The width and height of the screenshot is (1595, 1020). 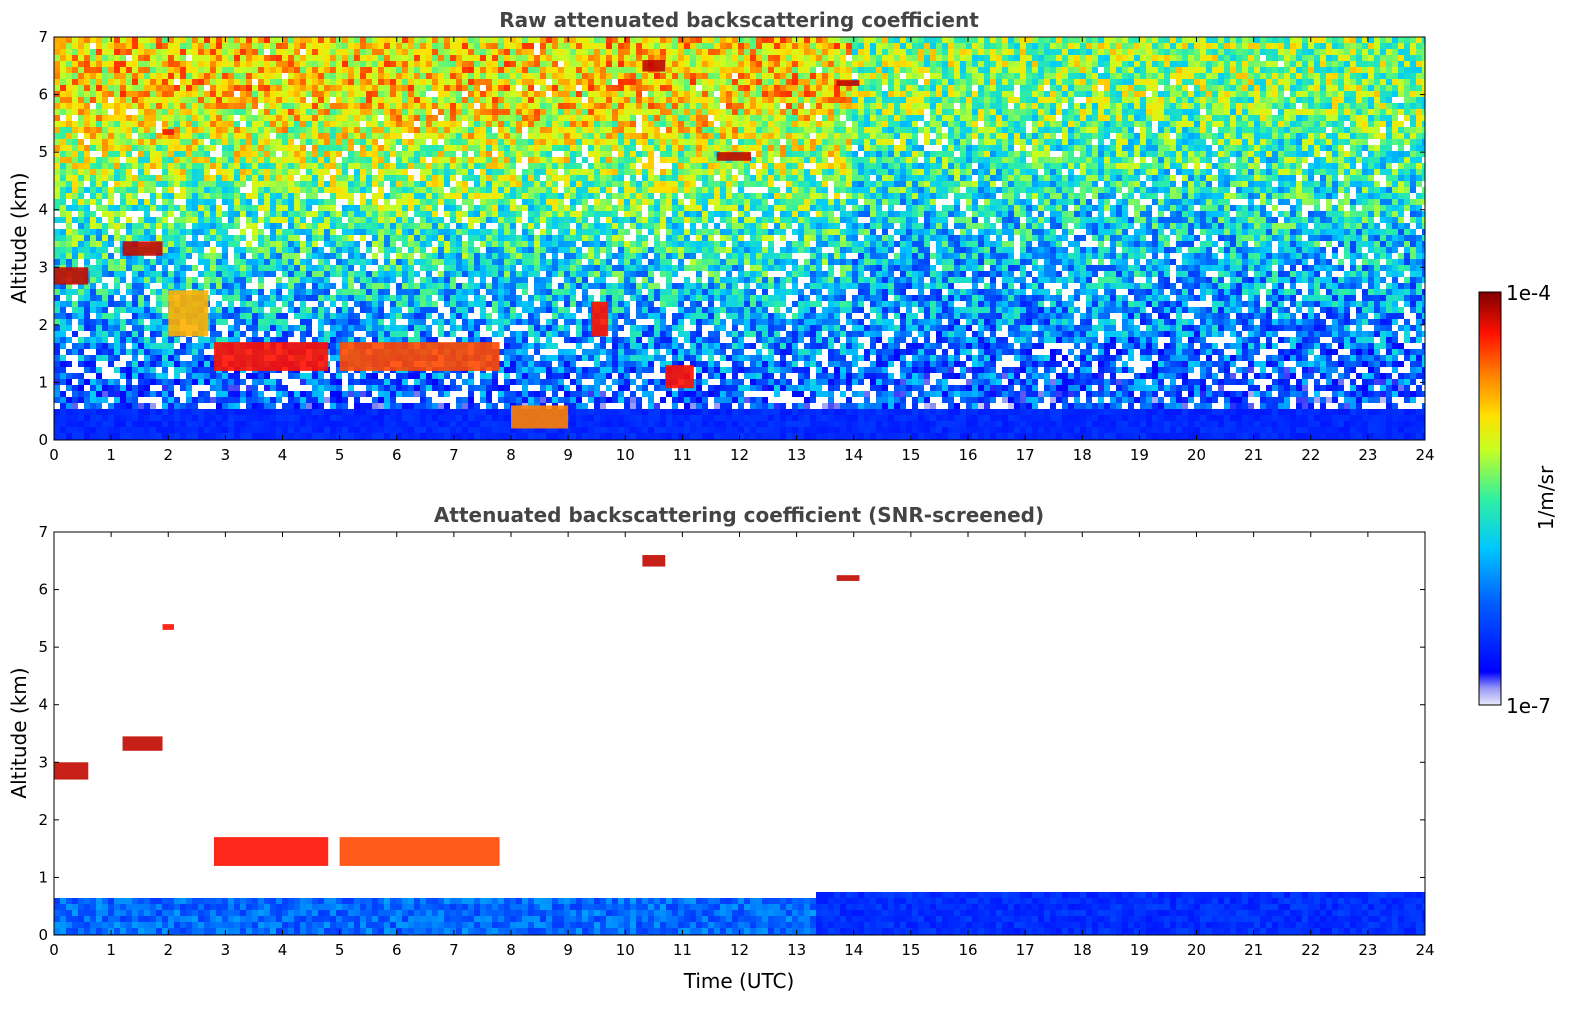 What do you see at coordinates (967, 455) in the screenshot?
I see `x-tick-label-0-16: 16` at bounding box center [967, 455].